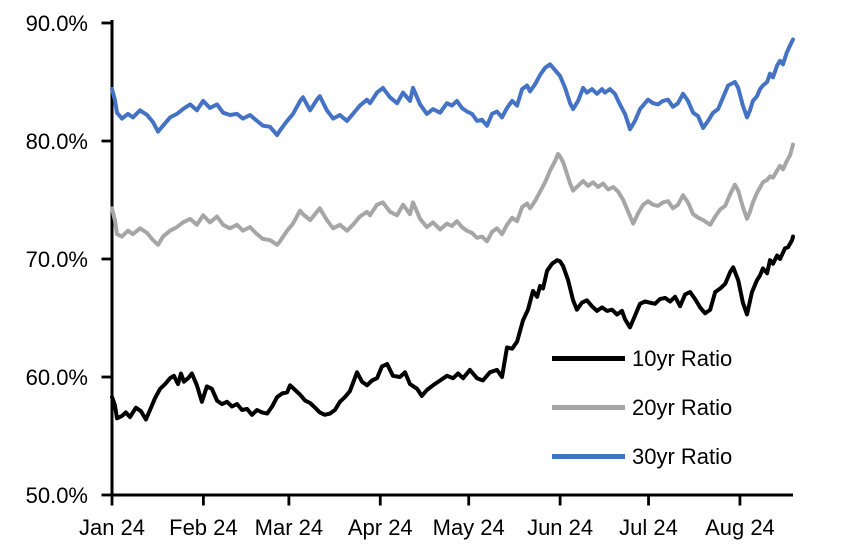  Describe the element at coordinates (682, 456) in the screenshot. I see `legend-label-30yr: 30yr Ratio` at that location.